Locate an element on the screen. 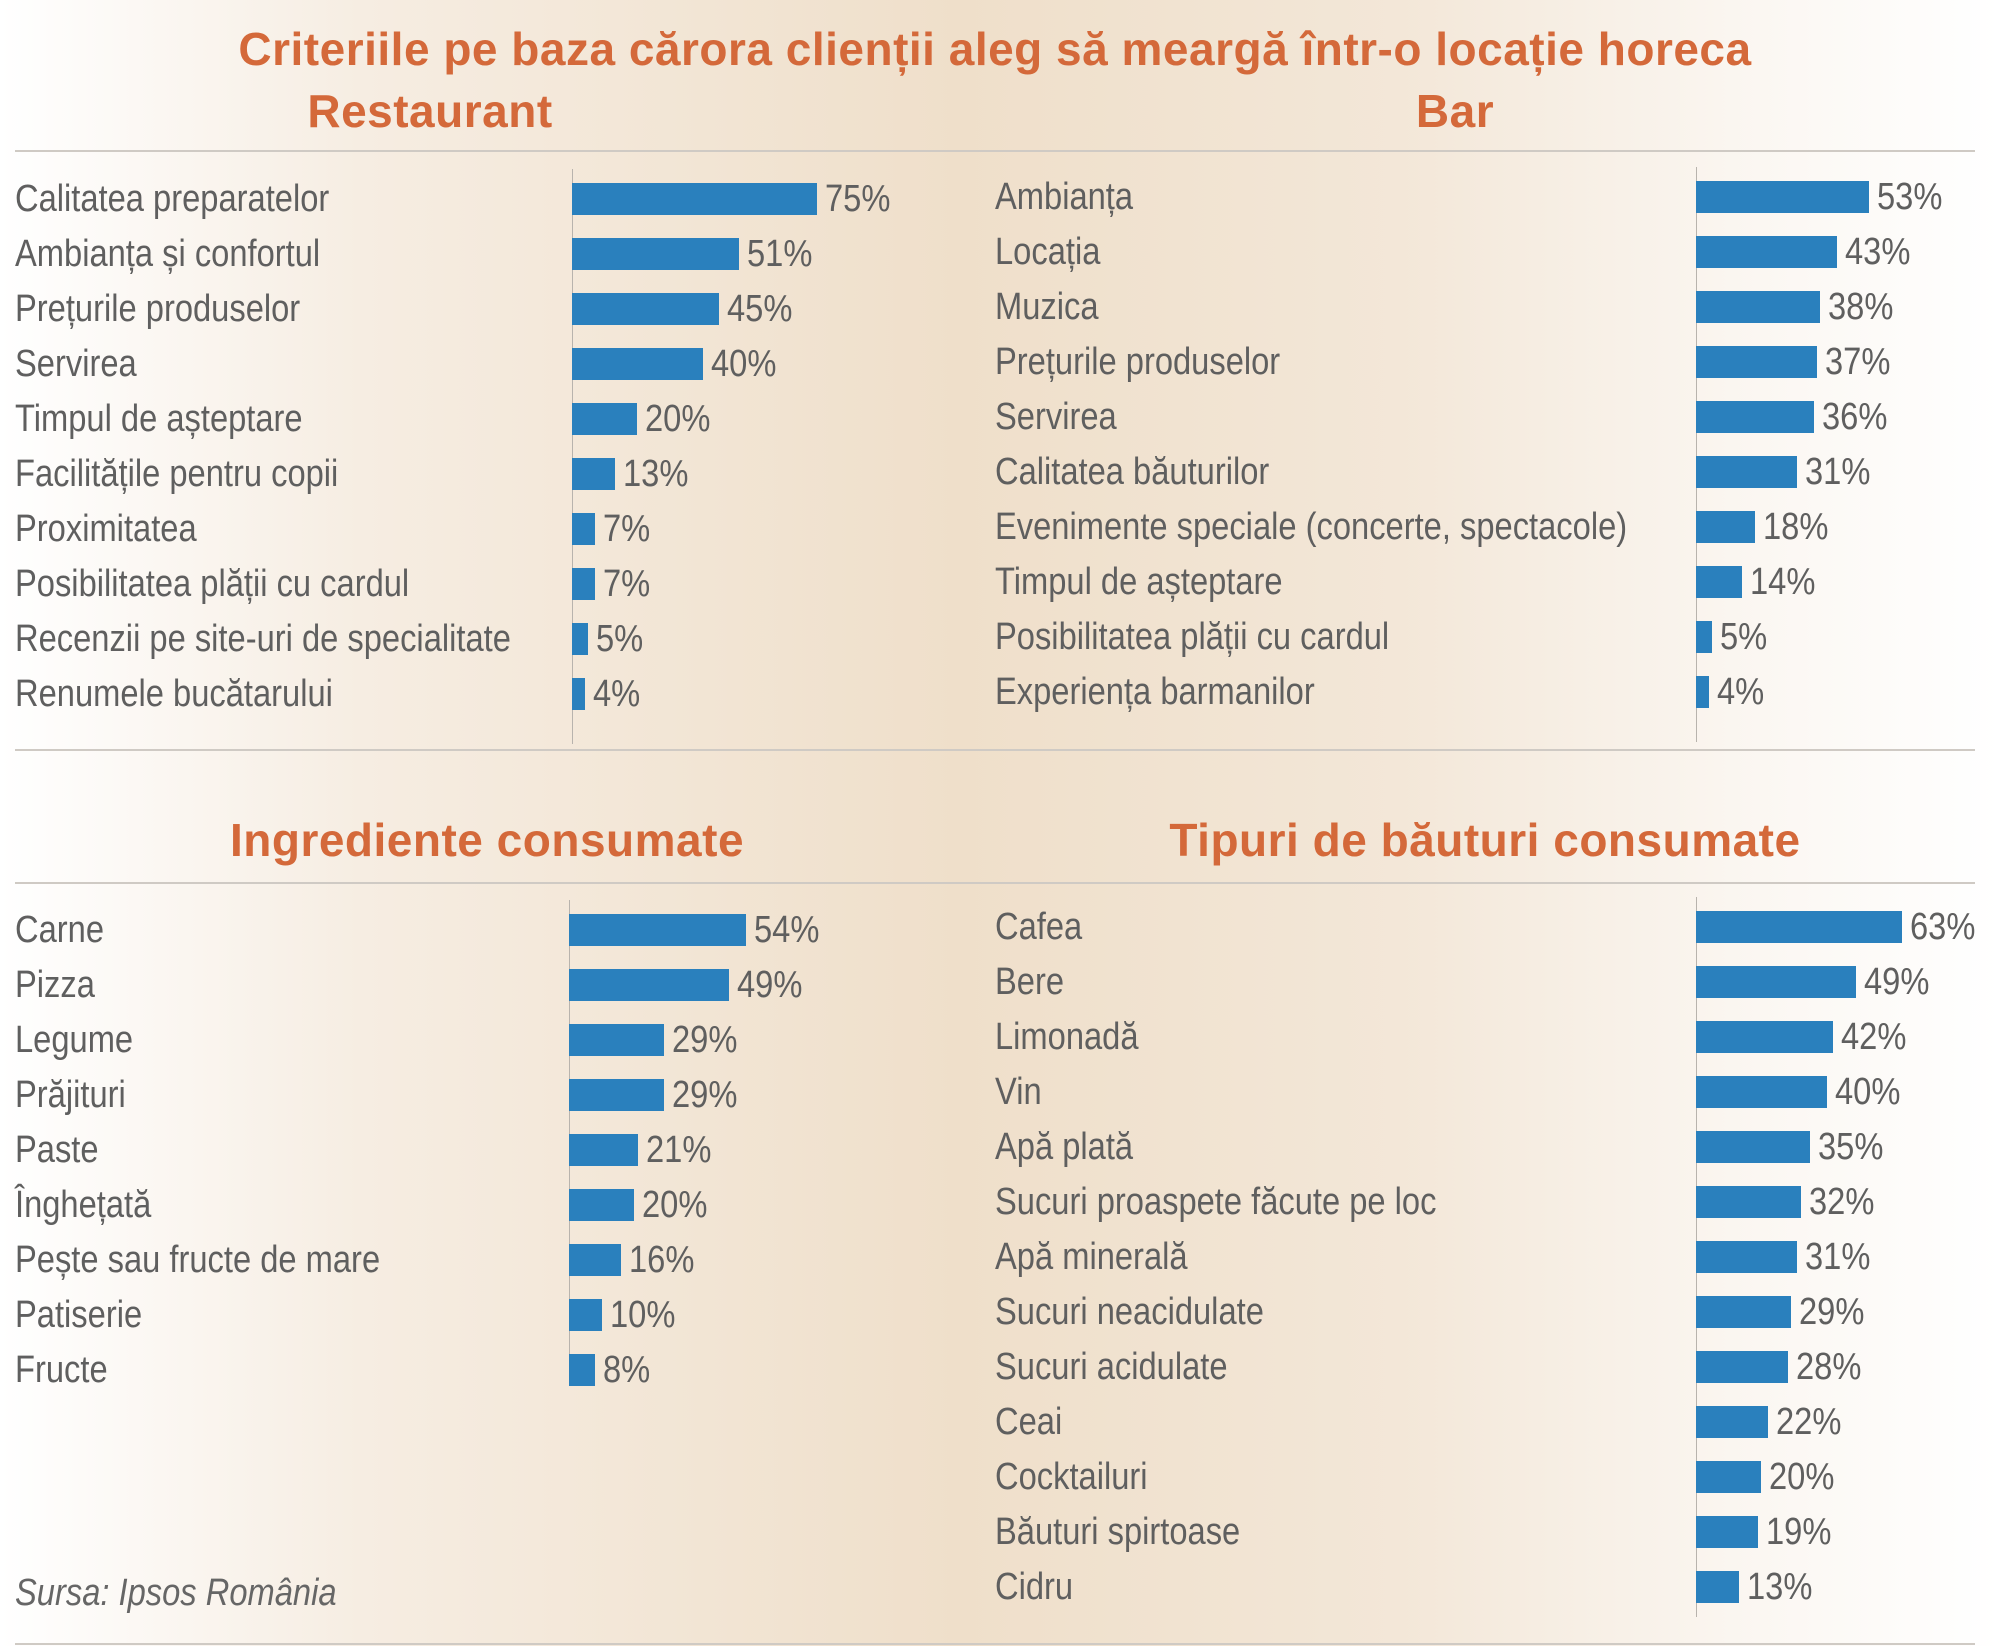 The height and width of the screenshot is (1646, 2000). value-label: 75% is located at coordinates (858, 199).